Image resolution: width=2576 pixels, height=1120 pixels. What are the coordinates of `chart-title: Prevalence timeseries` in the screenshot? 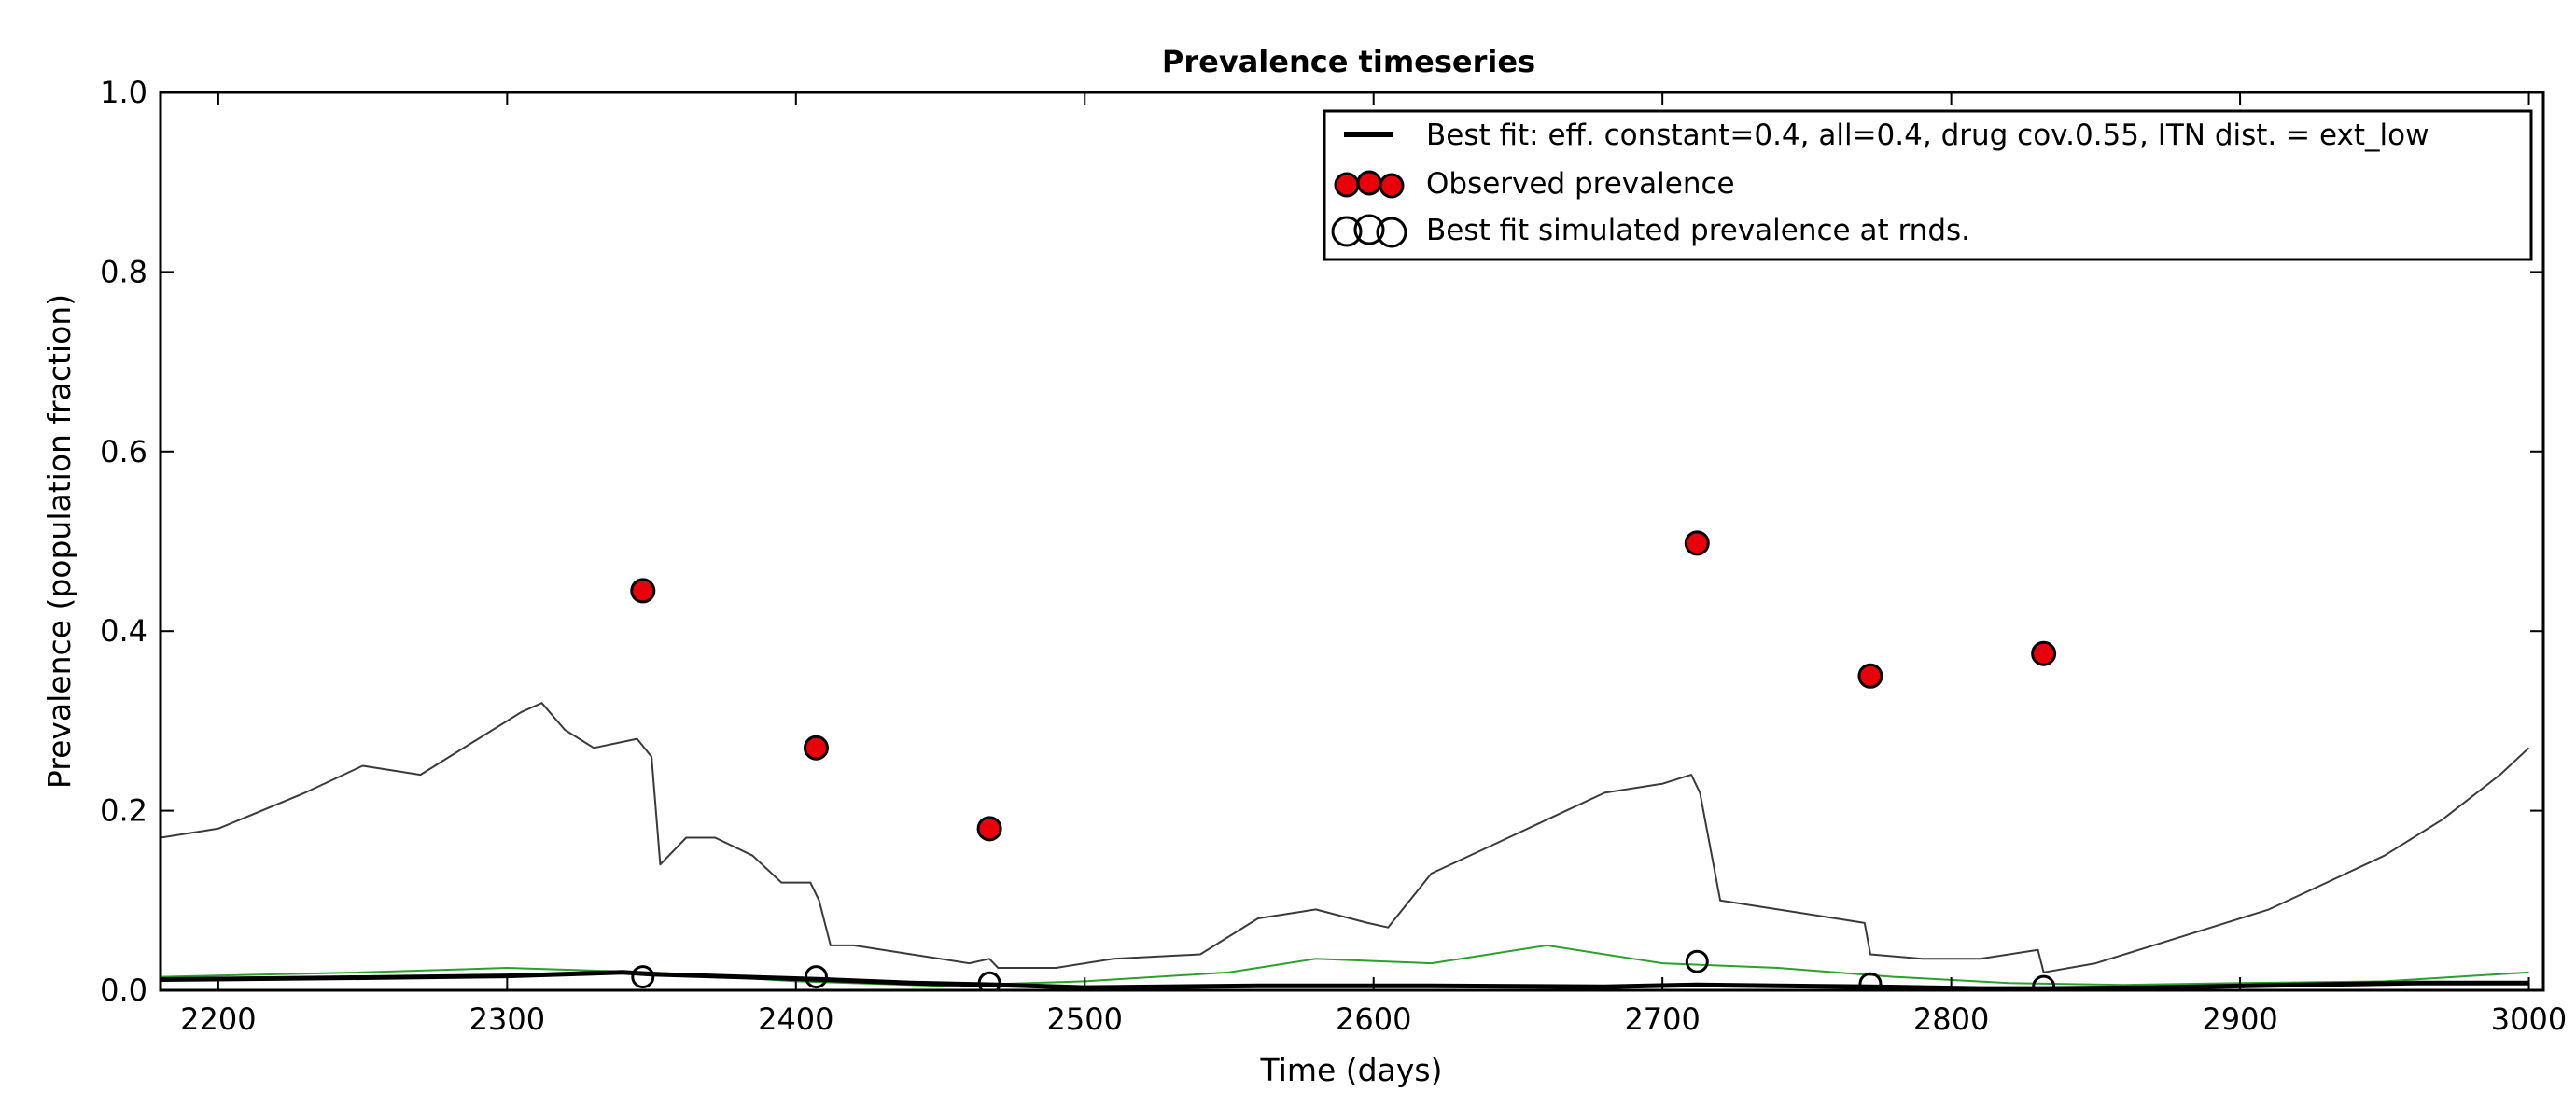 It's located at (1348, 61).